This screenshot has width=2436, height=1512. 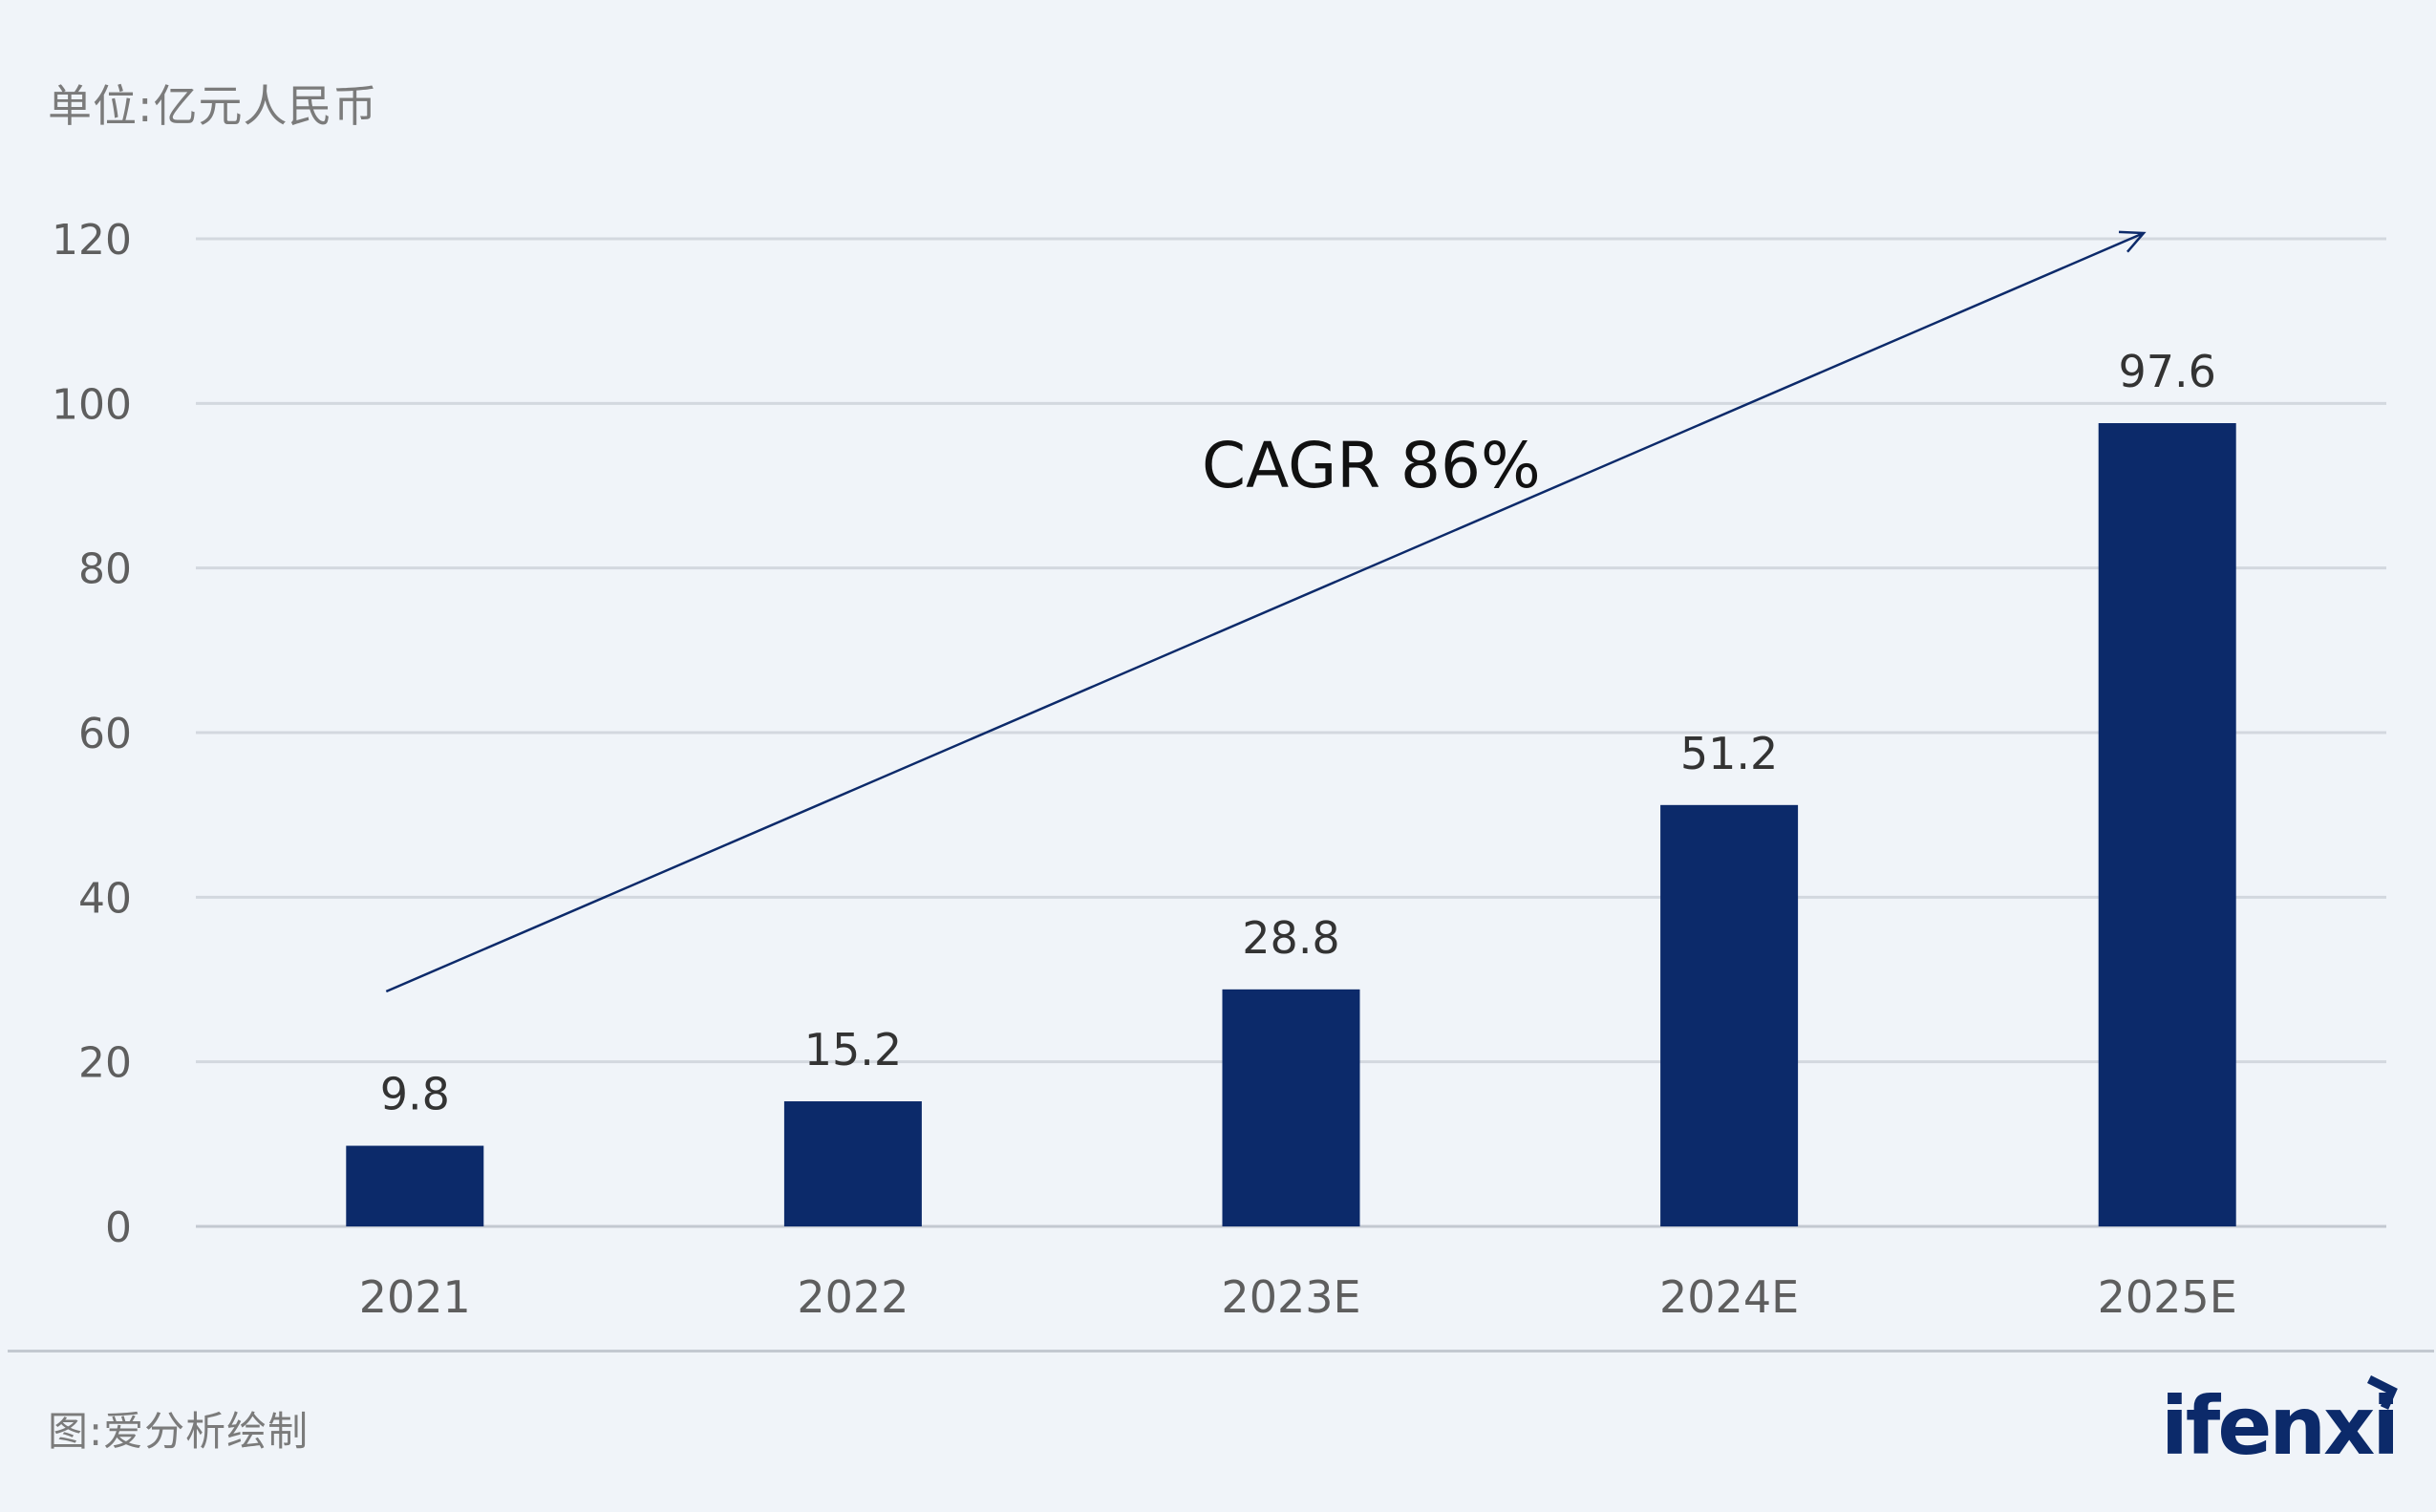 What do you see at coordinates (105, 898) in the screenshot?
I see `y-tick-label: 40` at bounding box center [105, 898].